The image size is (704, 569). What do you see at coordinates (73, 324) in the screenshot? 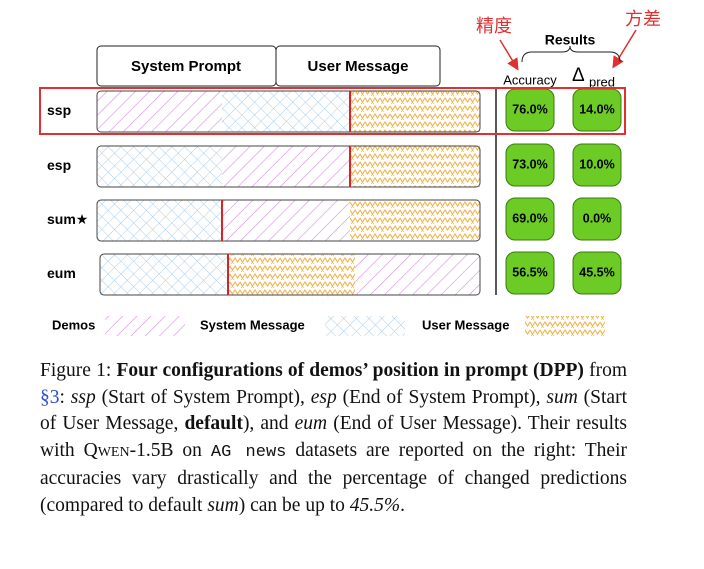
I see `legend-label: Demos` at bounding box center [73, 324].